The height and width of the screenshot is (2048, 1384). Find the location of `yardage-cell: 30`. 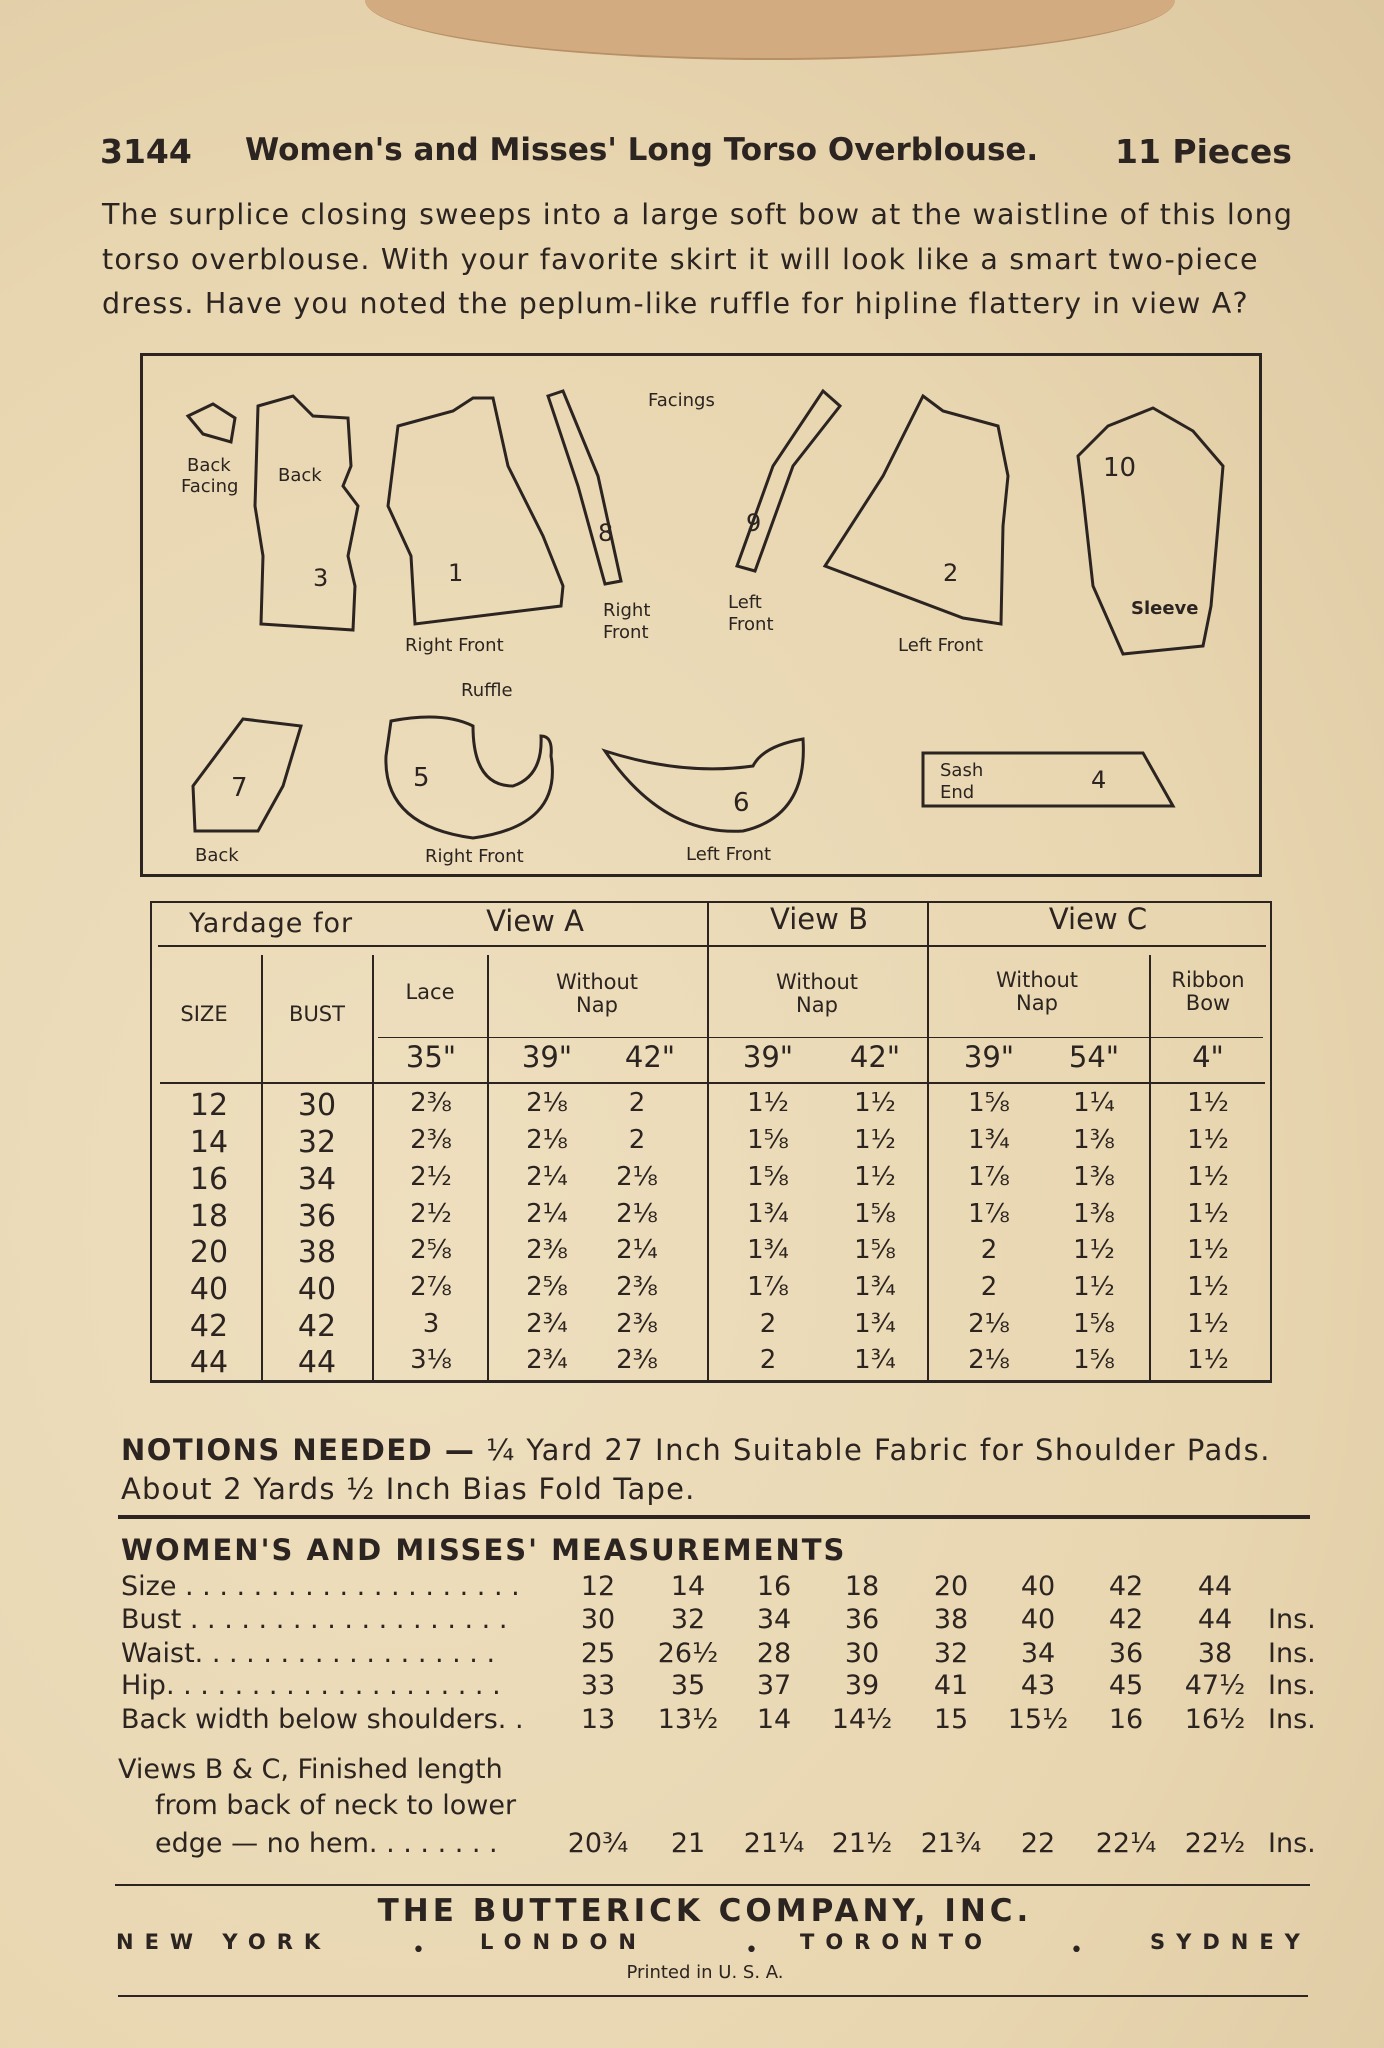

yardage-cell: 30 is located at coordinates (317, 1105).